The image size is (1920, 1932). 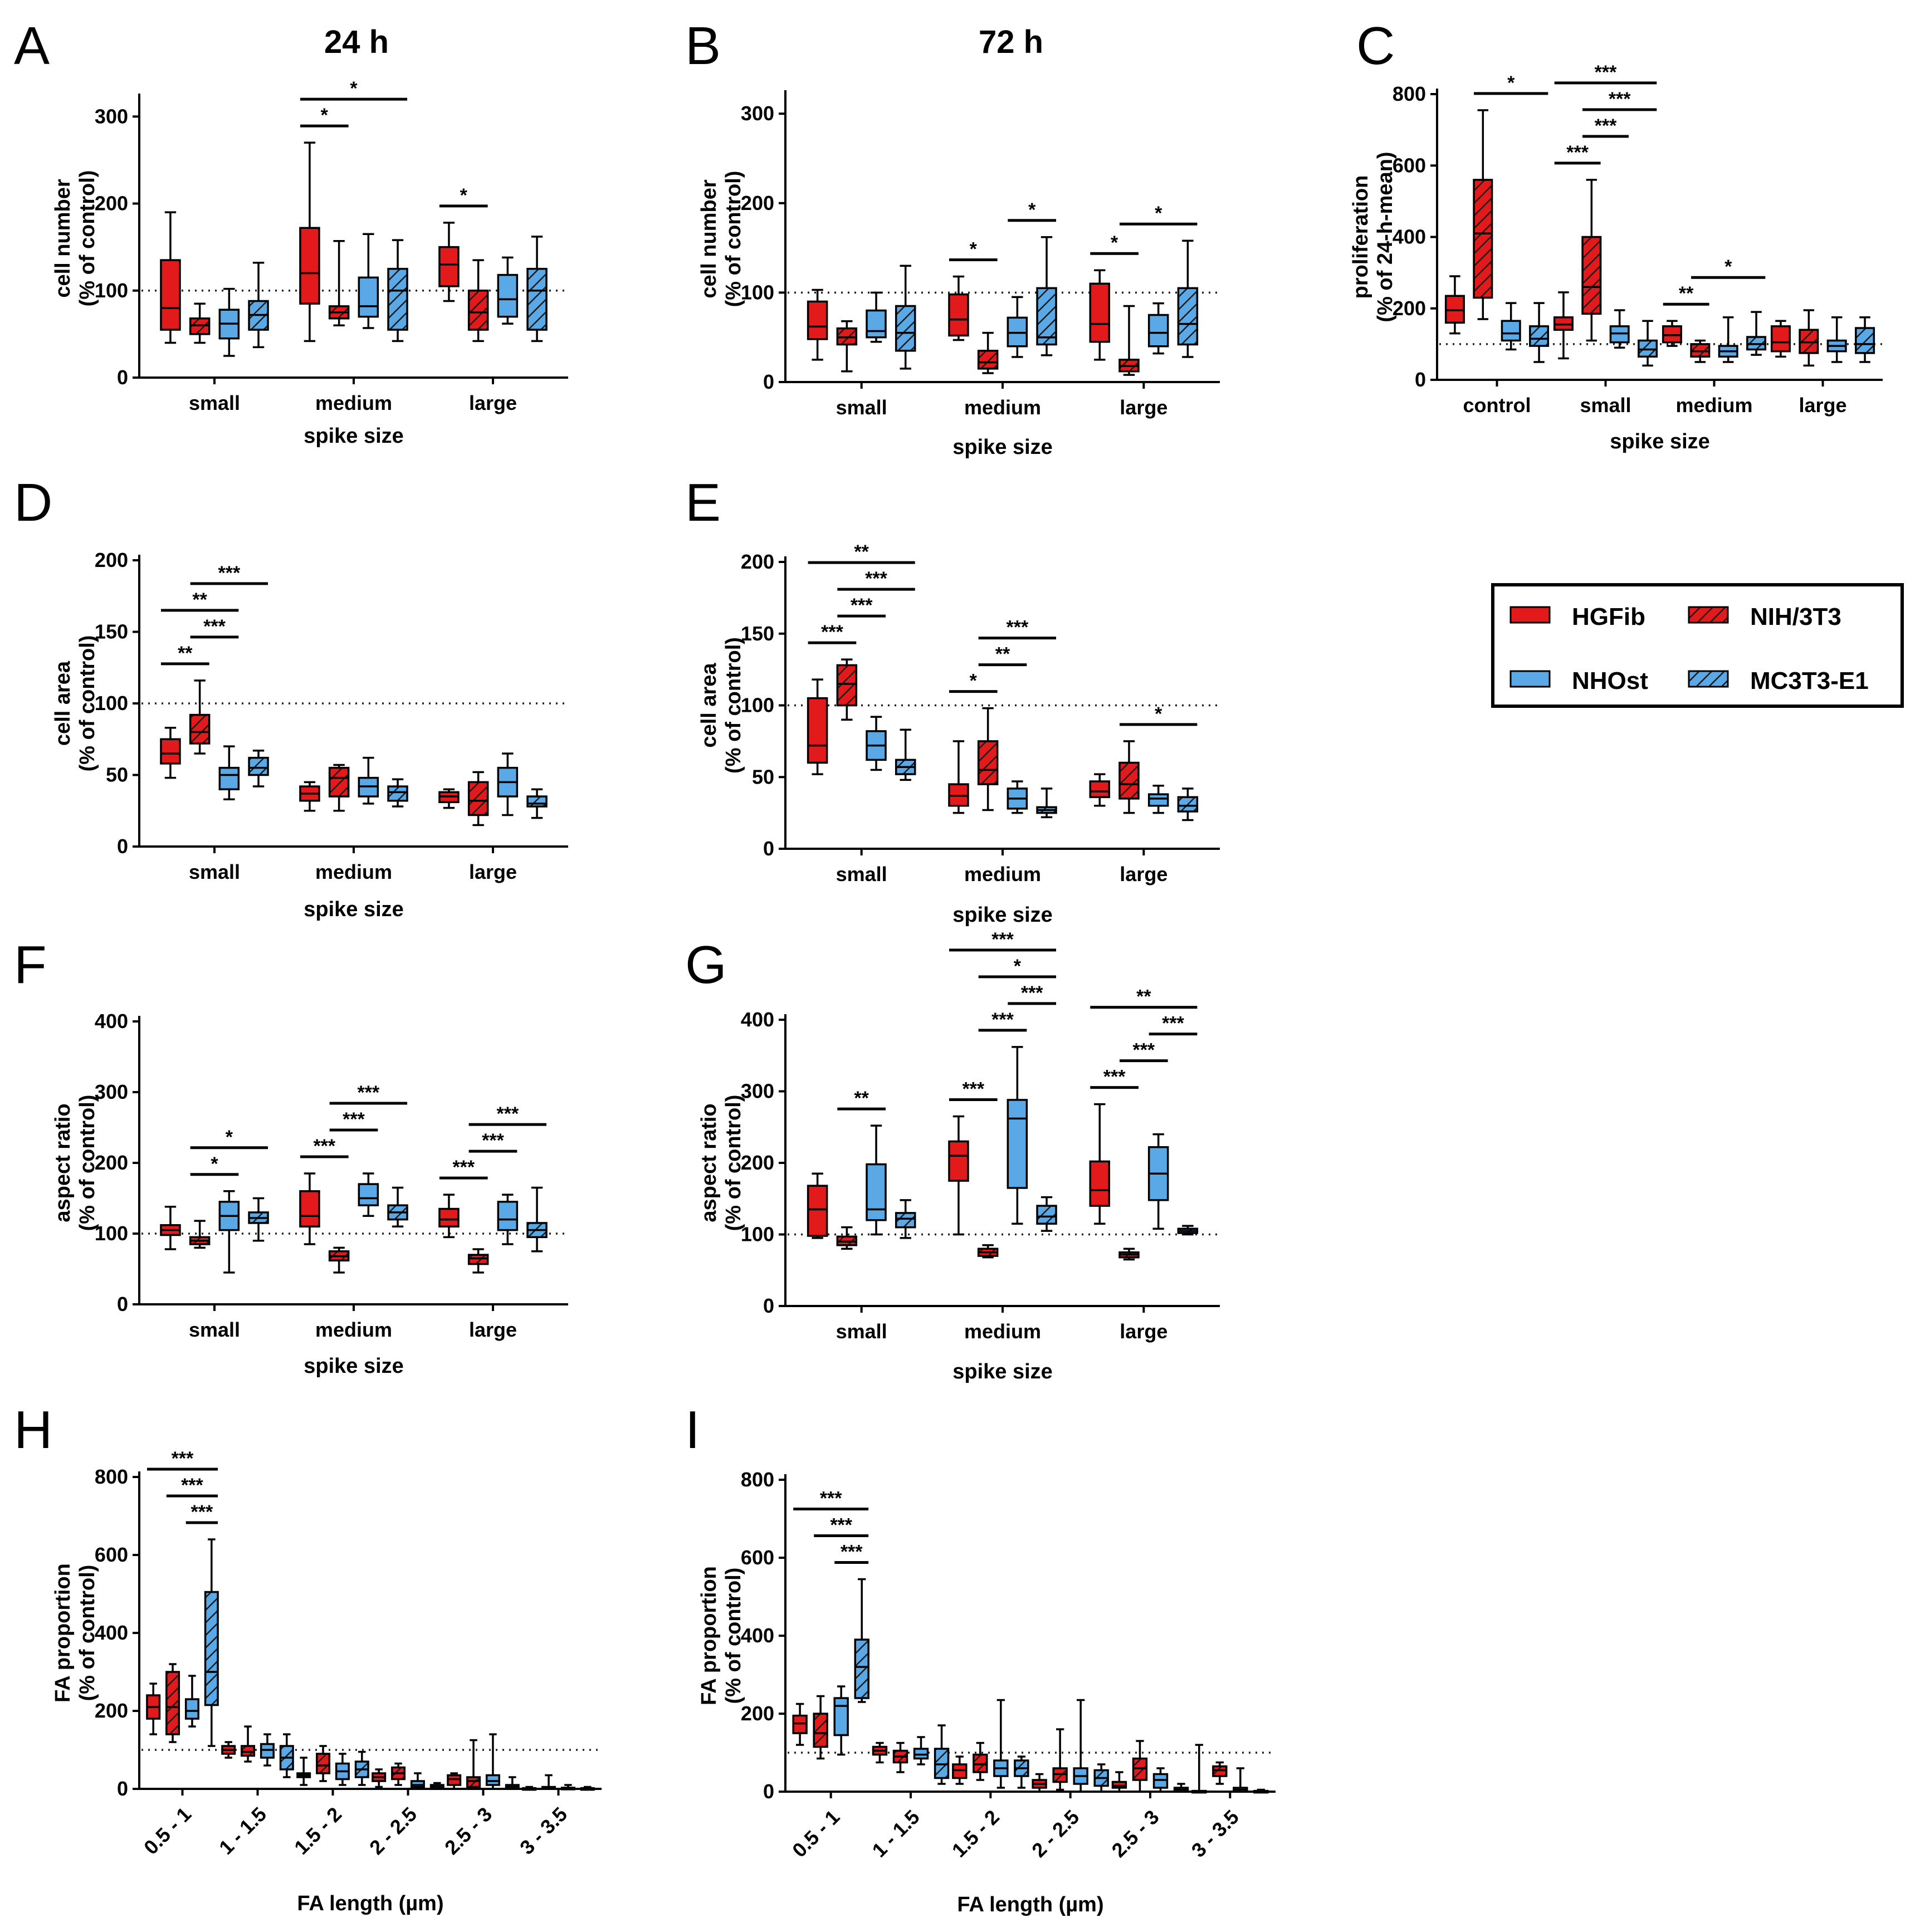 What do you see at coordinates (1795, 616) in the screenshot?
I see `legend-label-nih3t3: NIH/3T3` at bounding box center [1795, 616].